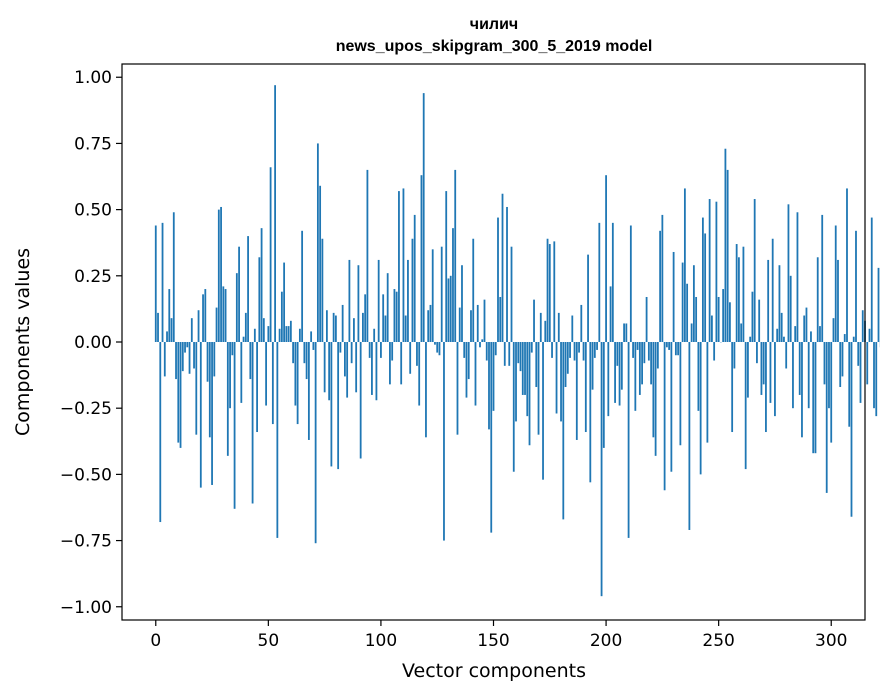 The width and height of the screenshot is (880, 696). Describe the element at coordinates (831, 641) in the screenshot. I see `x-tick-label: 300` at that location.